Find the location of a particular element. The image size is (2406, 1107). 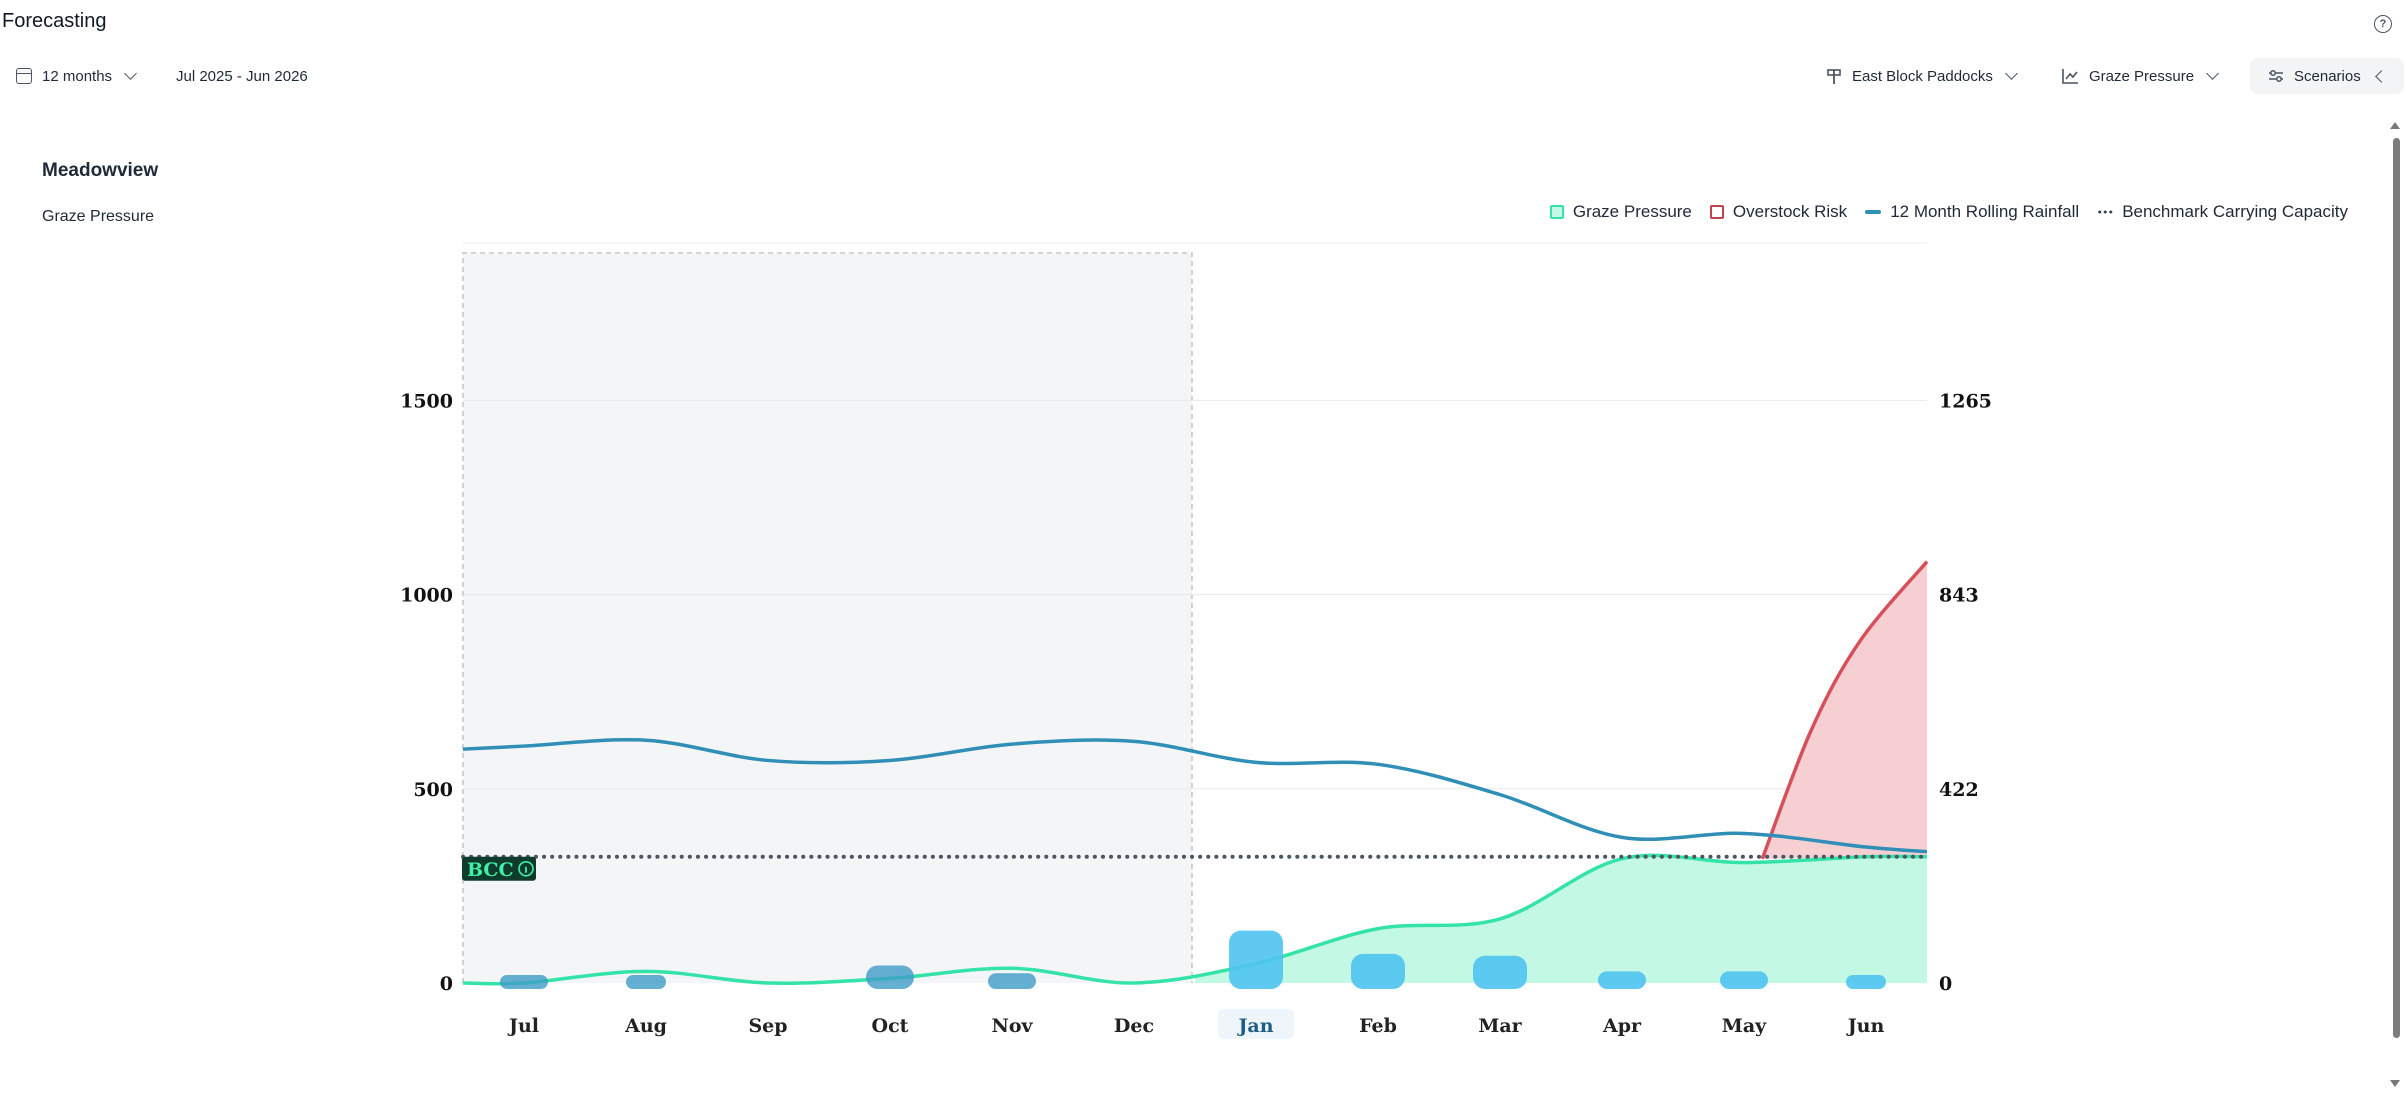

panel-subtitle: Graze Pressure is located at coordinates (98, 216).